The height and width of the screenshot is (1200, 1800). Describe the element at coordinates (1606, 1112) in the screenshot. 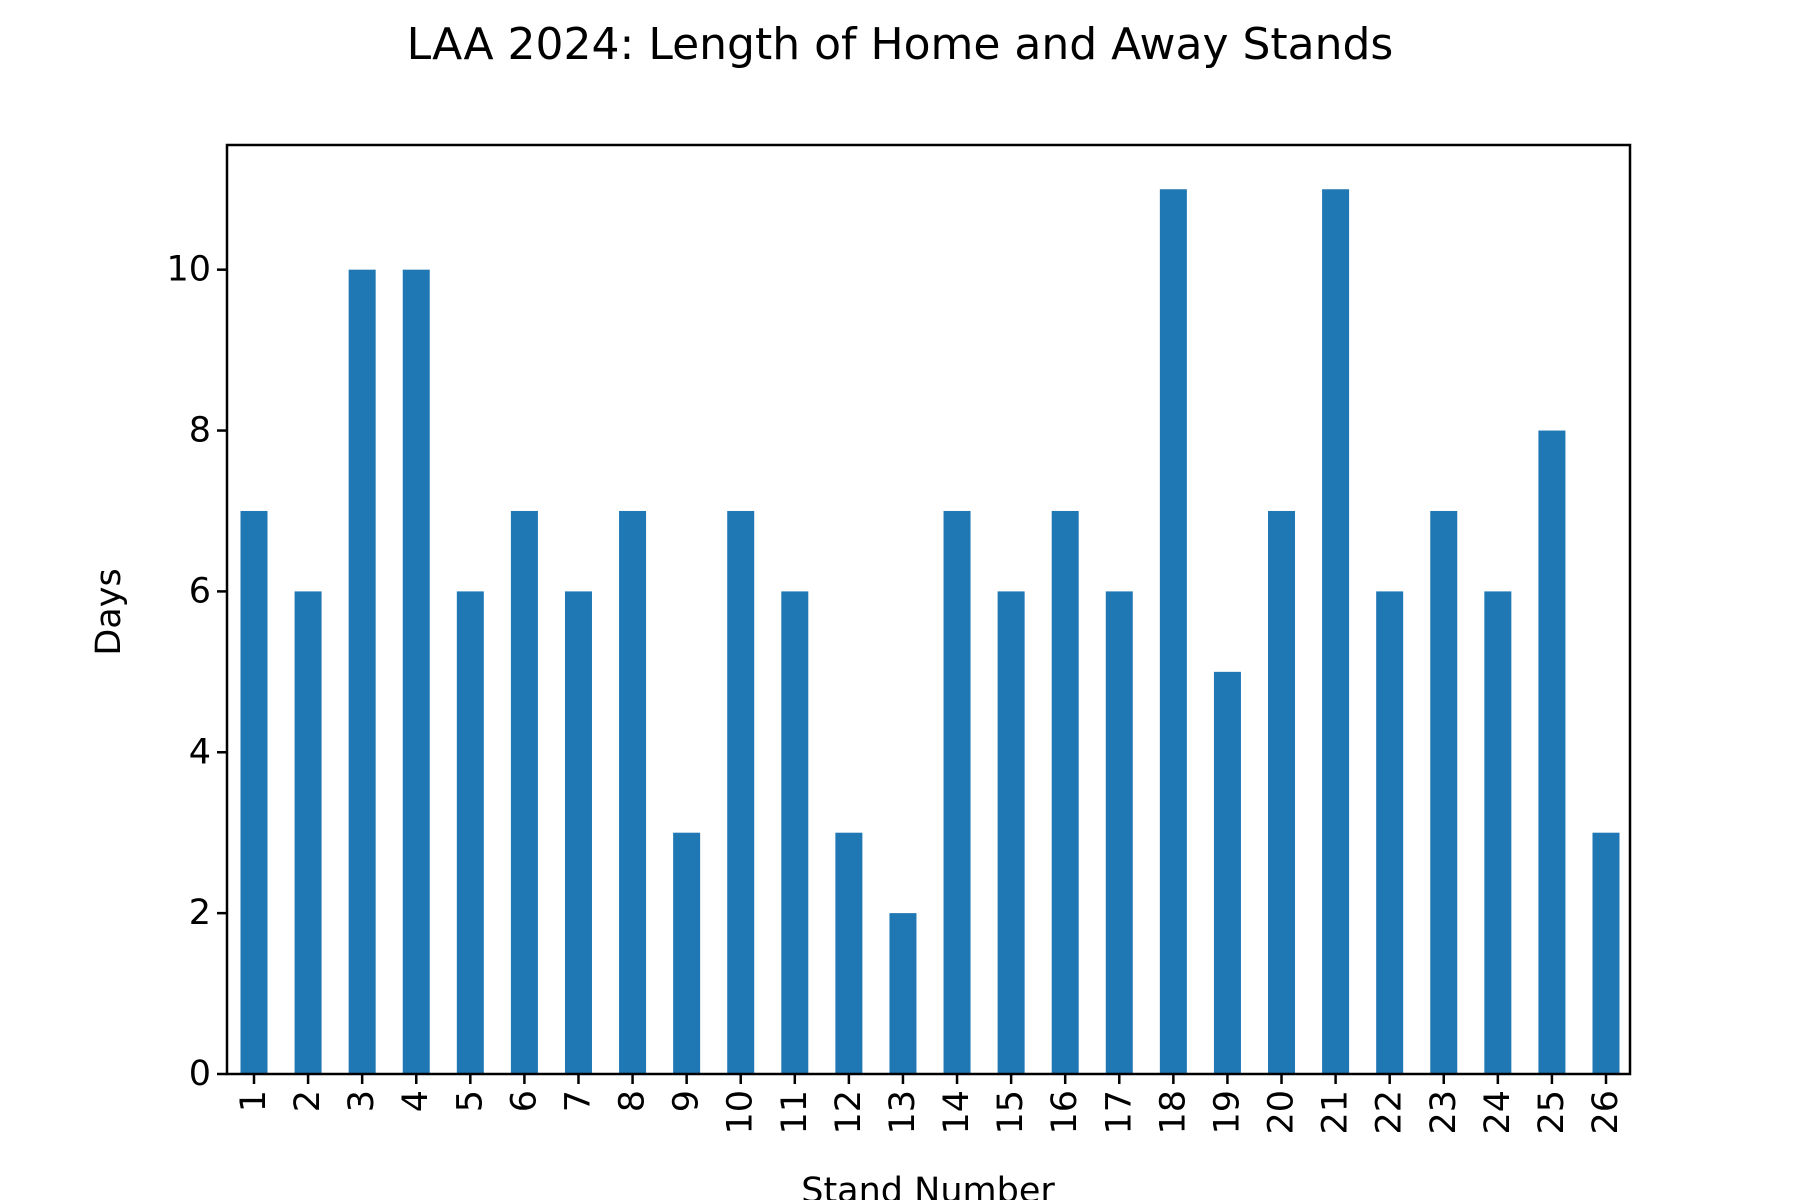

I see `x-tick-label: 26` at that location.